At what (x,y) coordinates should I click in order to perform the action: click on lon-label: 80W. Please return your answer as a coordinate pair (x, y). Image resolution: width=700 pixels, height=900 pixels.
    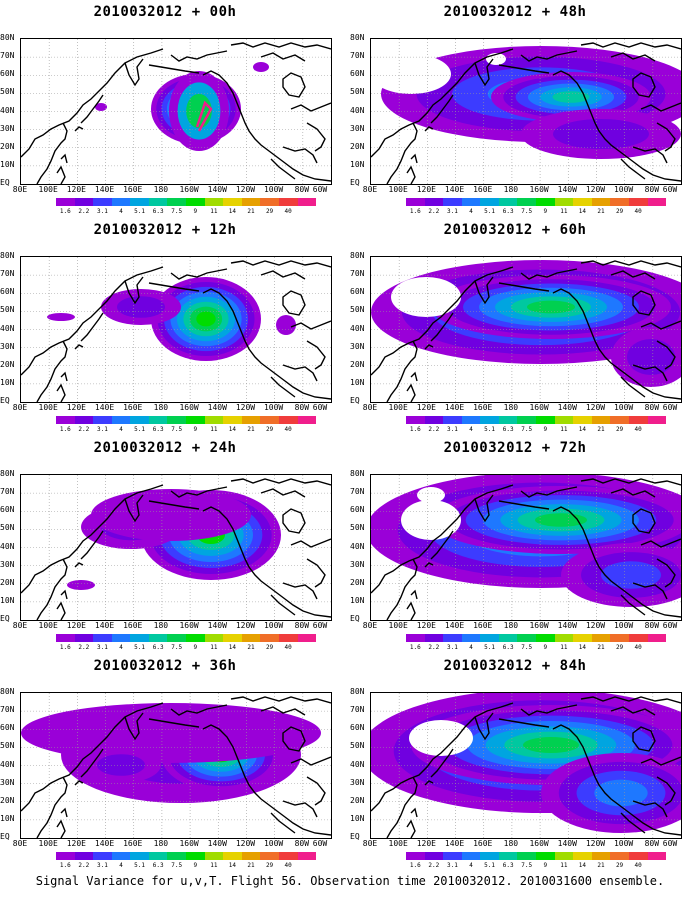
    Looking at the image, I should click on (652, 189).